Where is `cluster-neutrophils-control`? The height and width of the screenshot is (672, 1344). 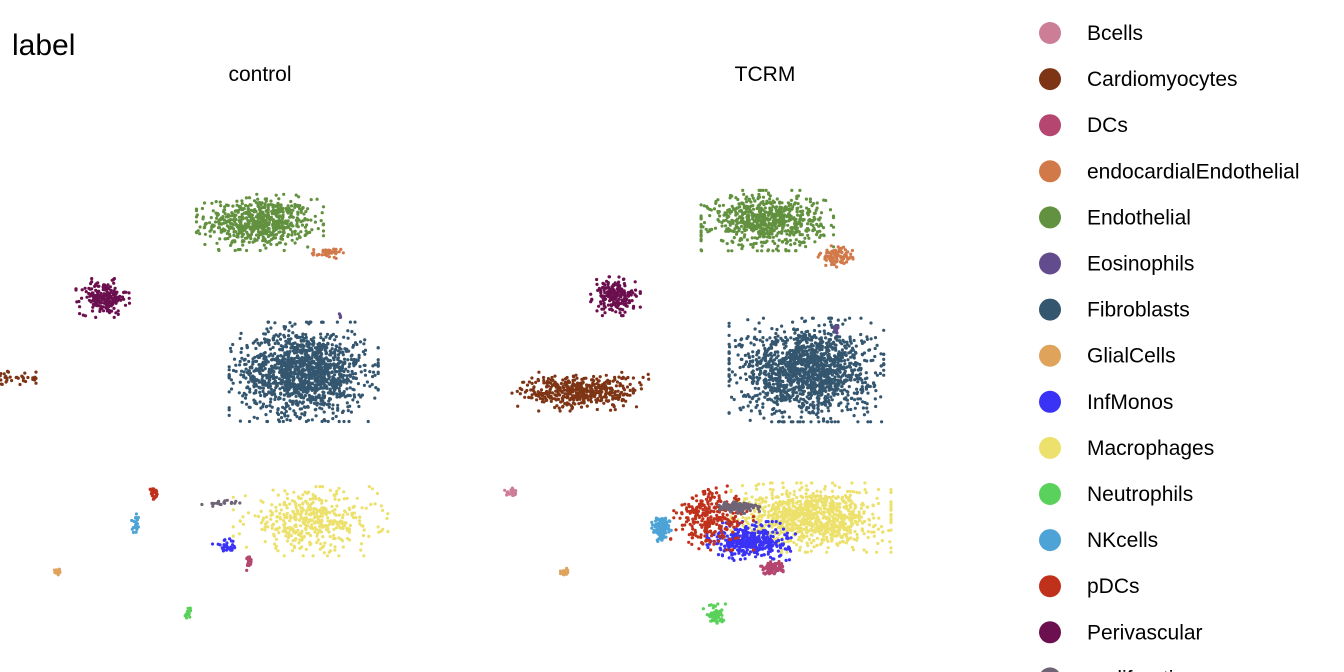 cluster-neutrophils-control is located at coordinates (188, 613).